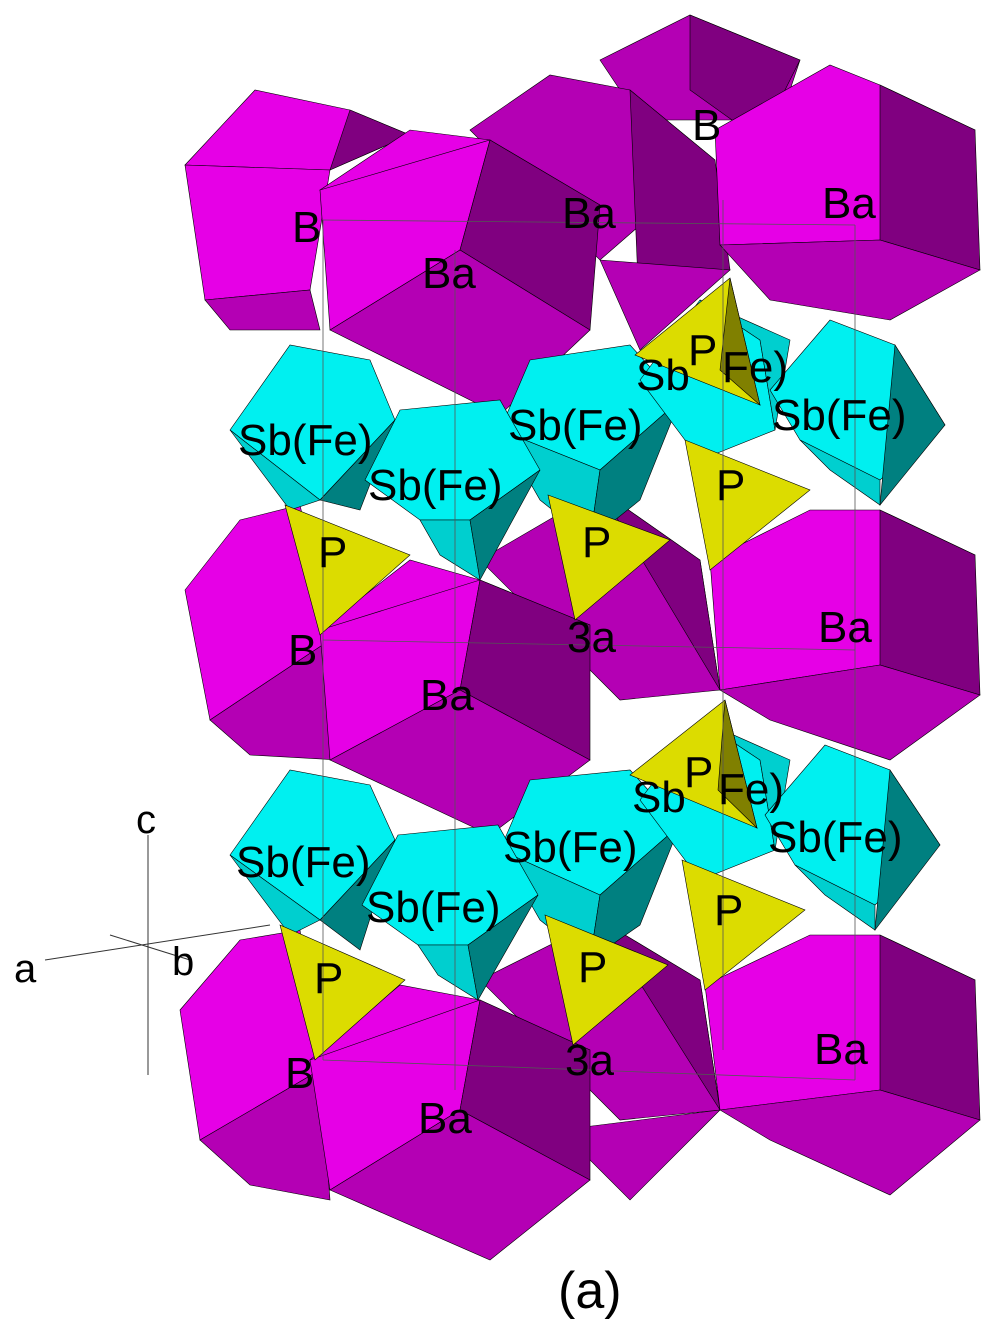 This screenshot has height=1322, width=987. I want to click on sbfe-octahedron-2e, so click(450, 912).